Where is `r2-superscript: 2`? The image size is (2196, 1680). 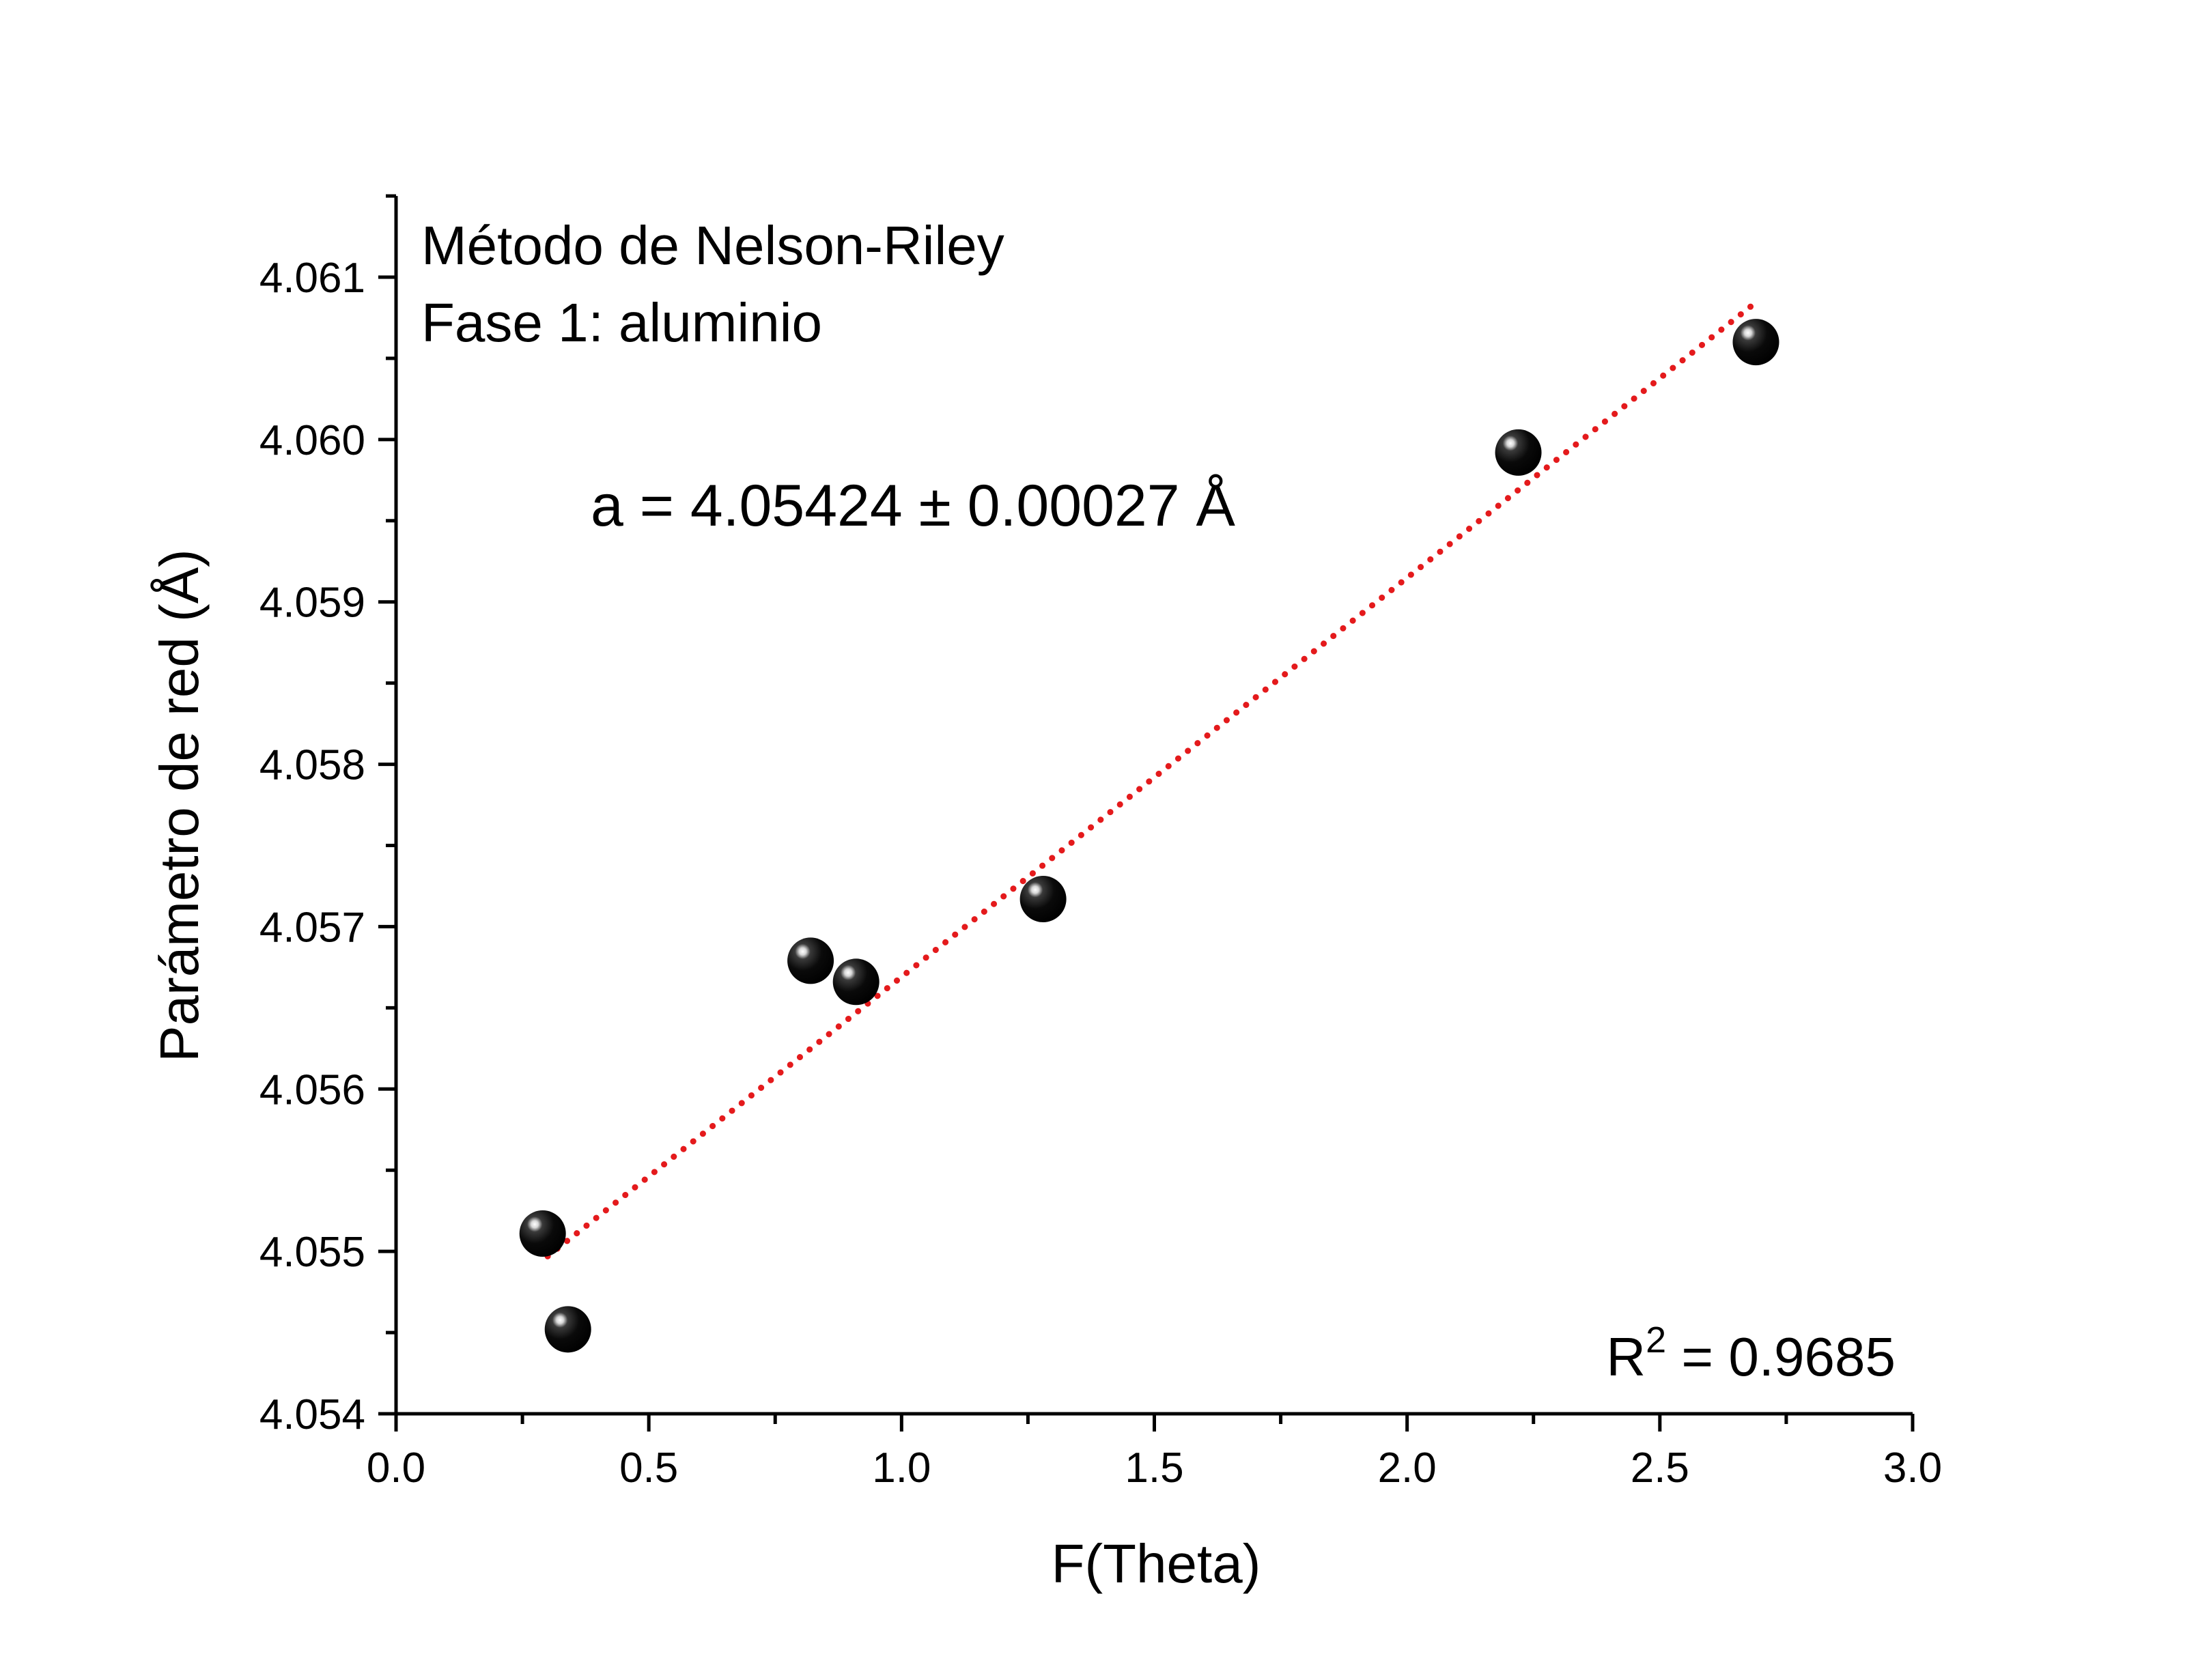 r2-superscript: 2 is located at coordinates (1656, 1340).